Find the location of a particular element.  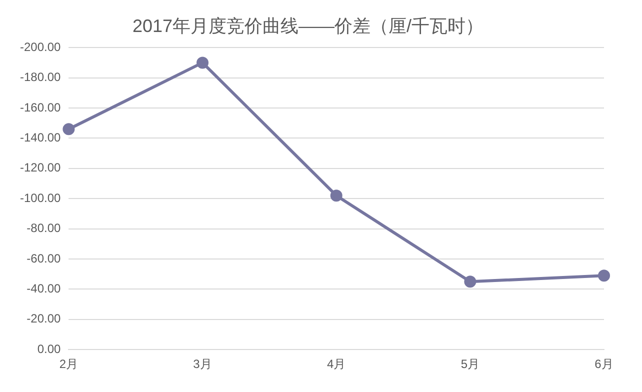

y-tick-label: -120.00 is located at coordinates (41, 167).